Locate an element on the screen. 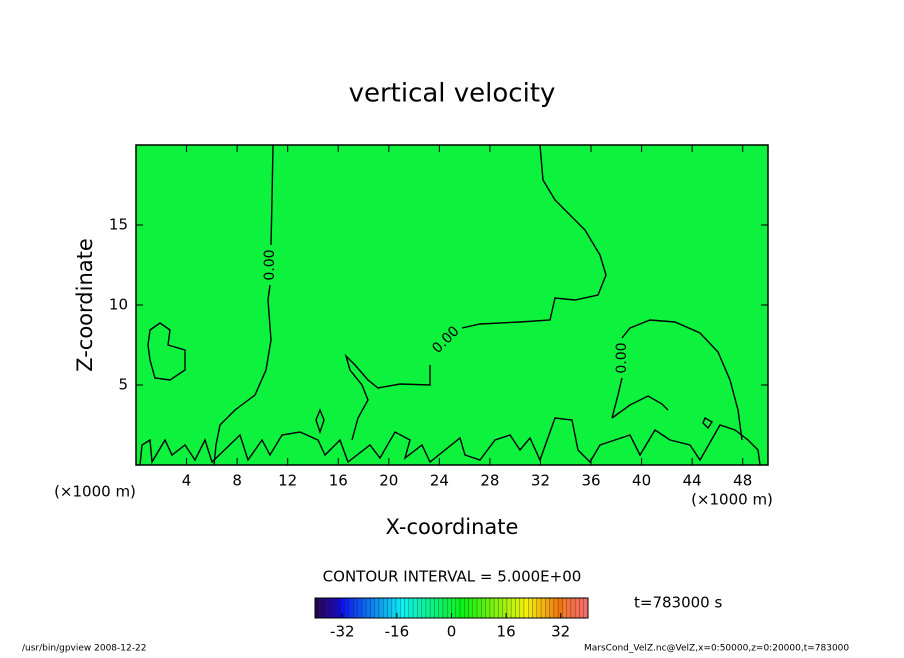  colorbar-tick-label: -16 is located at coordinates (397, 632).